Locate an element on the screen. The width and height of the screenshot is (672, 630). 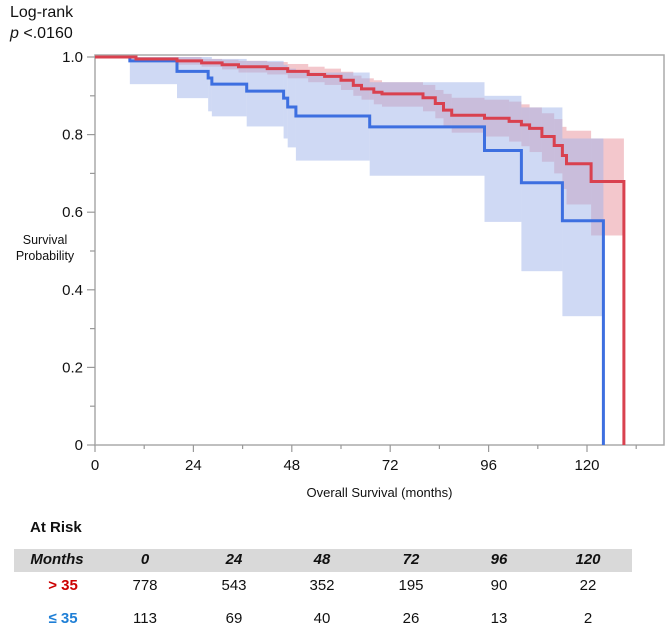
group-label: ≤ 35 is located at coordinates (63, 618).